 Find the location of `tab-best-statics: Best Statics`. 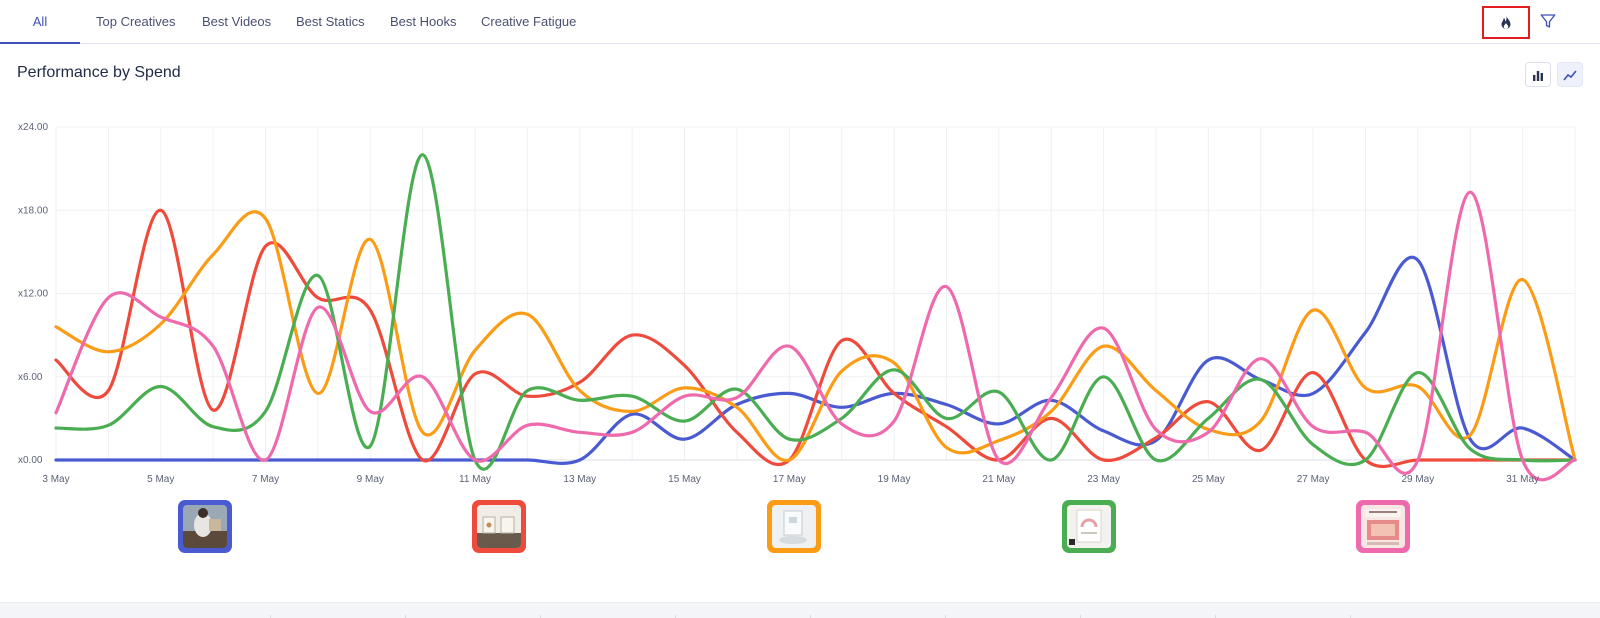

tab-best-statics: Best Statics is located at coordinates (330, 21).